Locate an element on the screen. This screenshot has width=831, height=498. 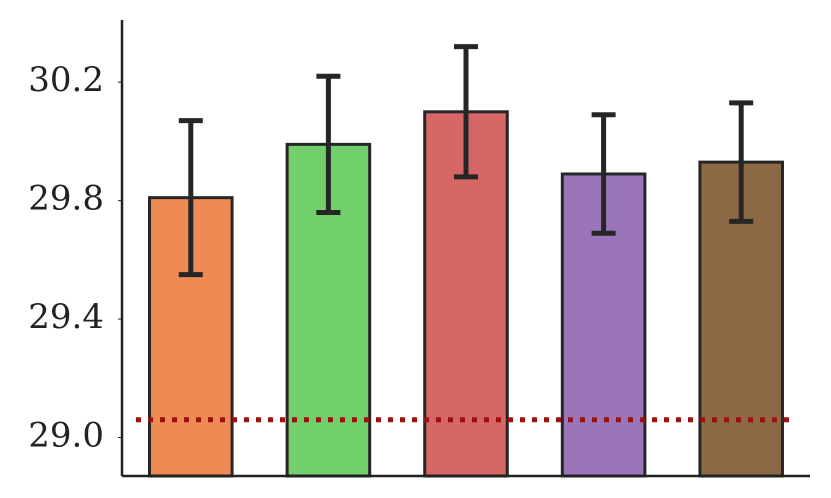
y-tick-label: 29.4 is located at coordinates (66, 317).